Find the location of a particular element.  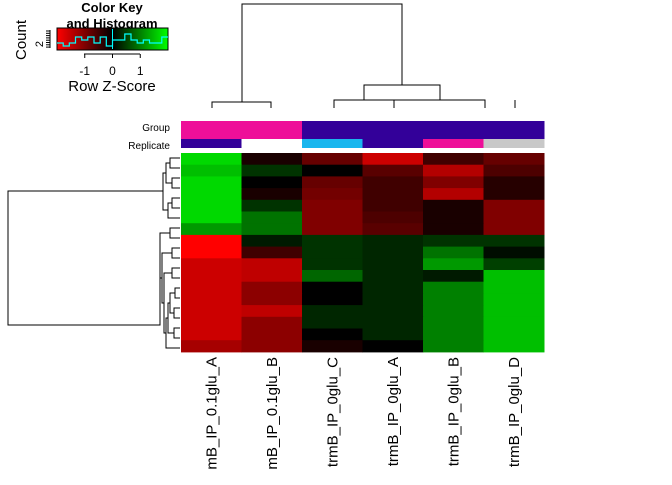

key-histogram-line is located at coordinates (112, 40).